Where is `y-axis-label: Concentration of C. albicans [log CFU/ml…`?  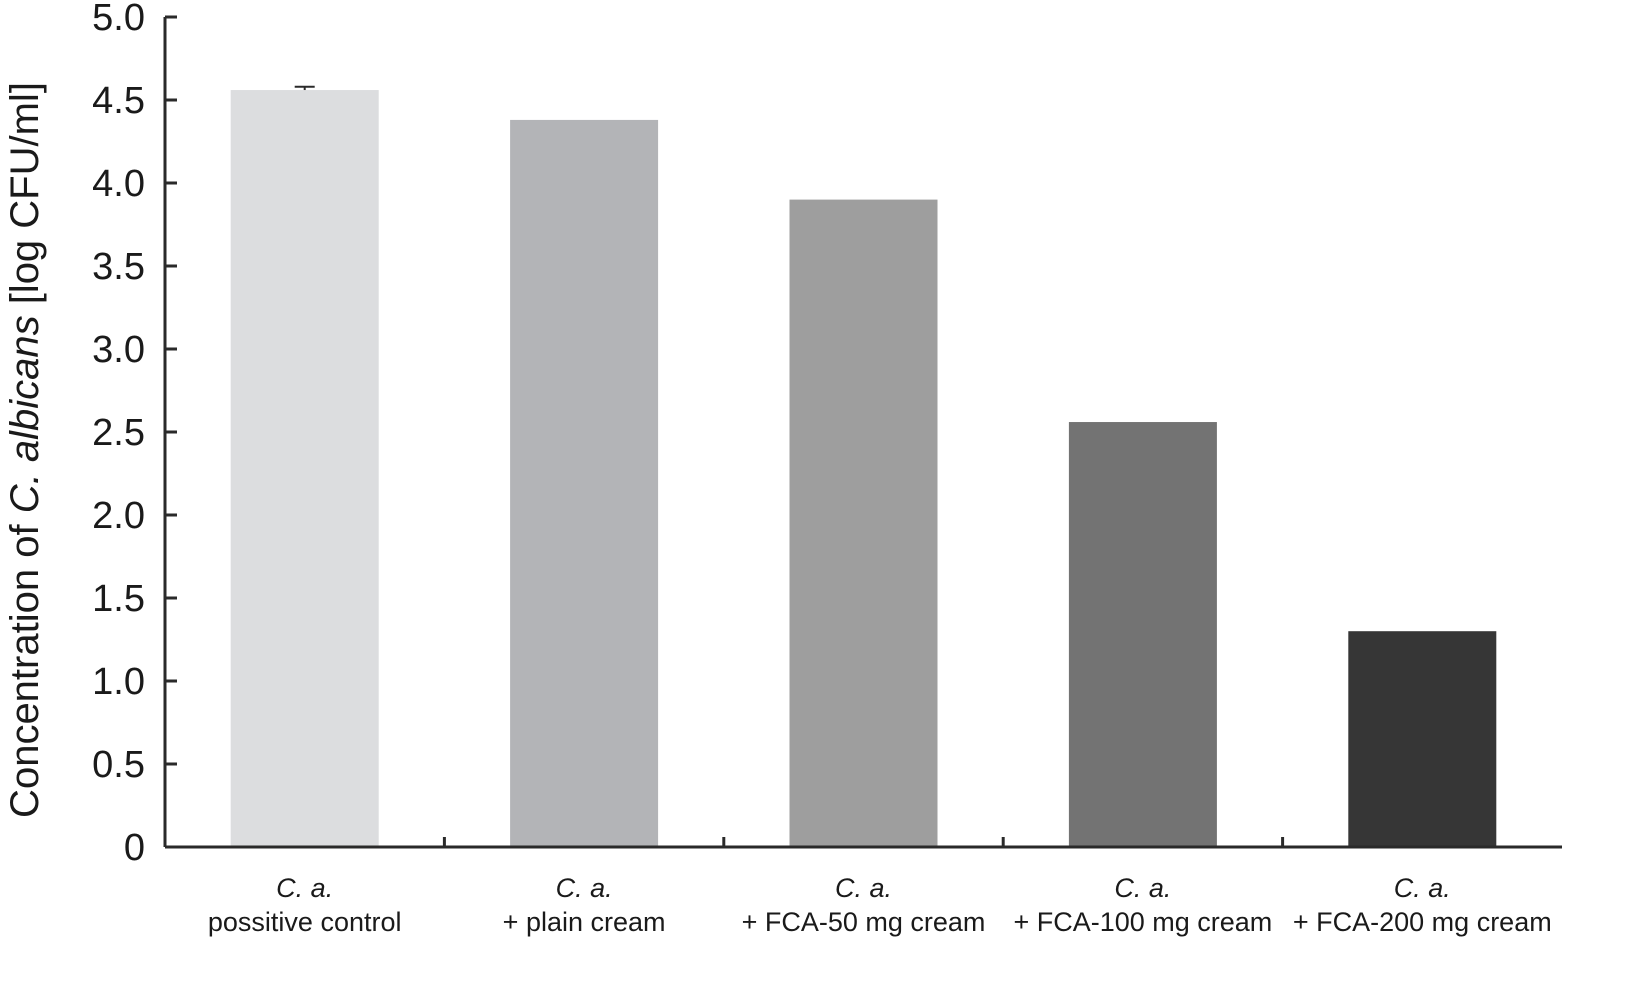
y-axis-label: Concentration of C. albicans [log CFU/ml… is located at coordinates (25, 450).